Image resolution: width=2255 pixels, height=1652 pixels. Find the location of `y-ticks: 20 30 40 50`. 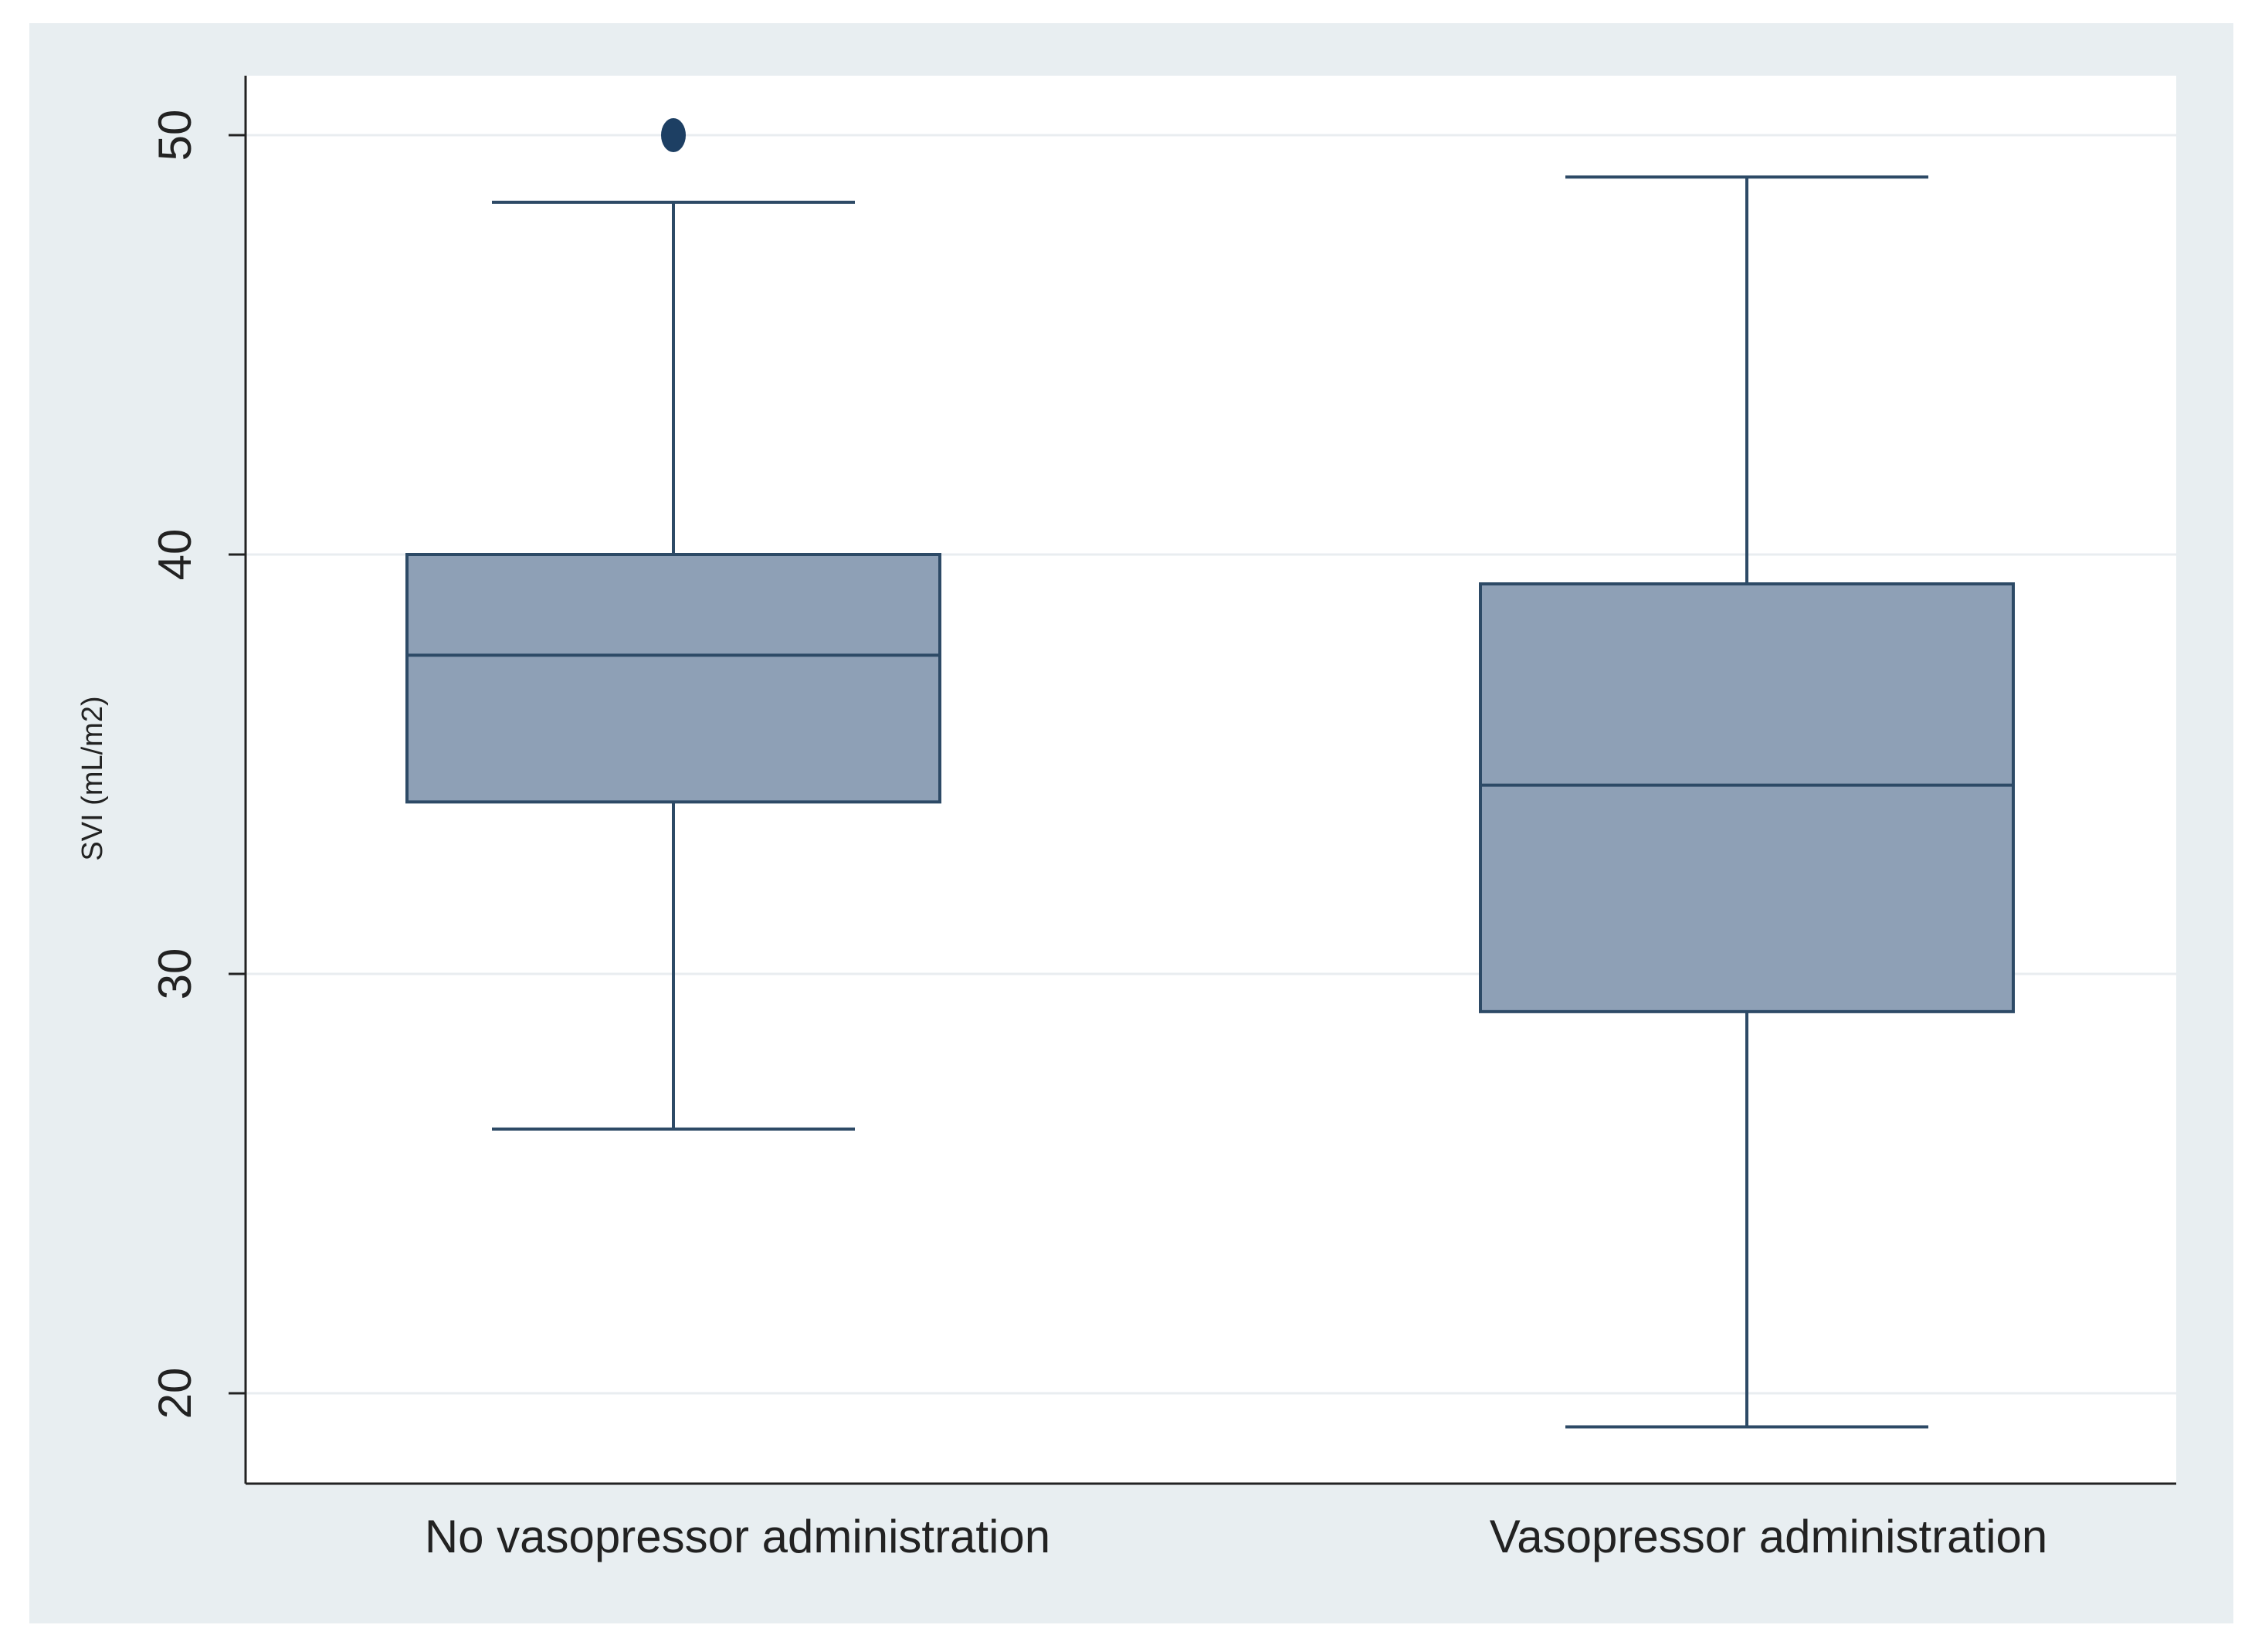

y-ticks: 20 30 40 50 is located at coordinates (197, 765).